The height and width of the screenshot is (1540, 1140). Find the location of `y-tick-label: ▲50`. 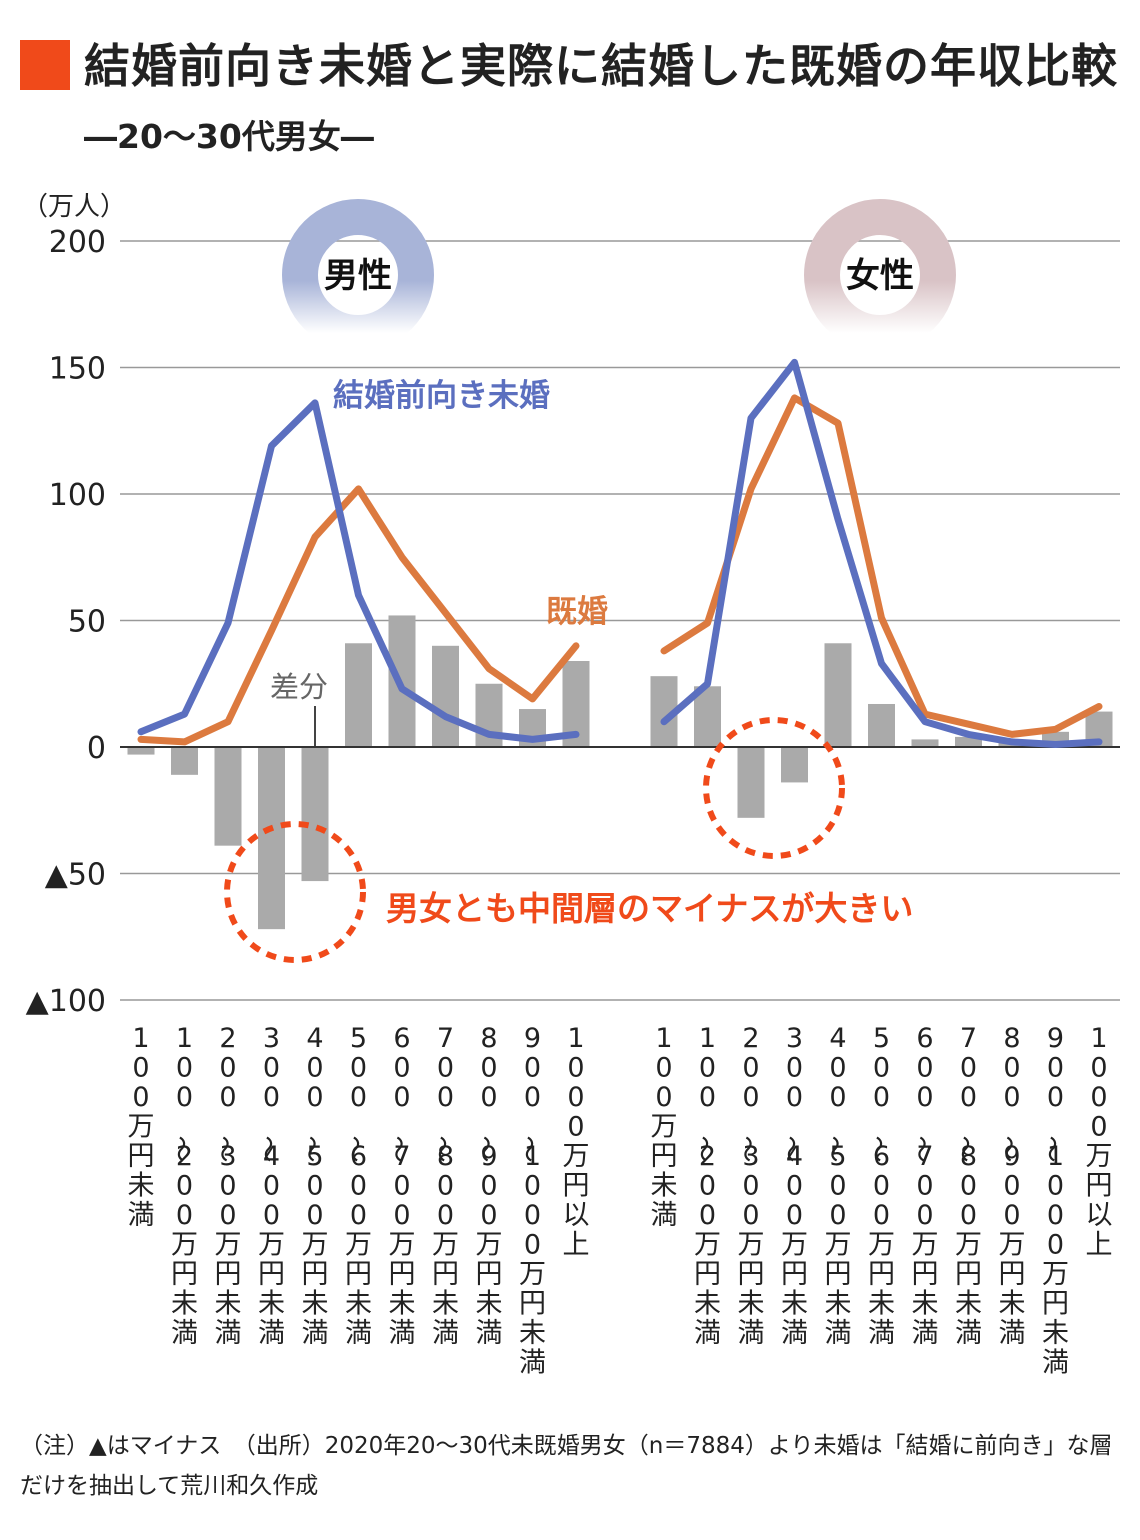

y-tick-label: ▲50 is located at coordinates (75, 875).